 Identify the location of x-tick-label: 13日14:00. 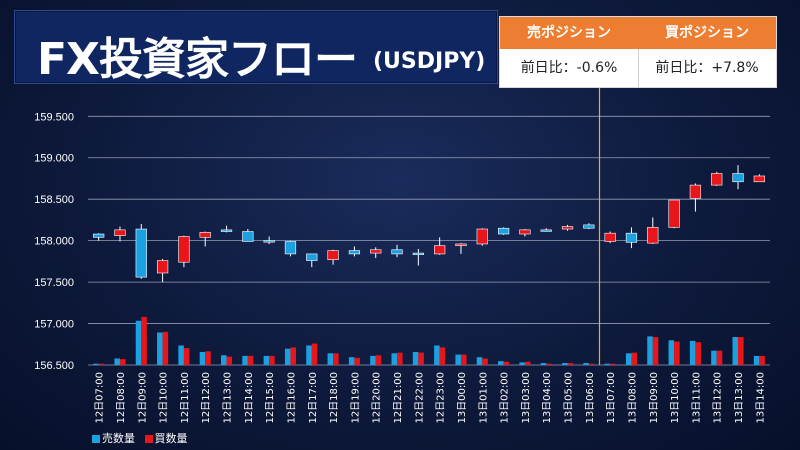
(760, 398).